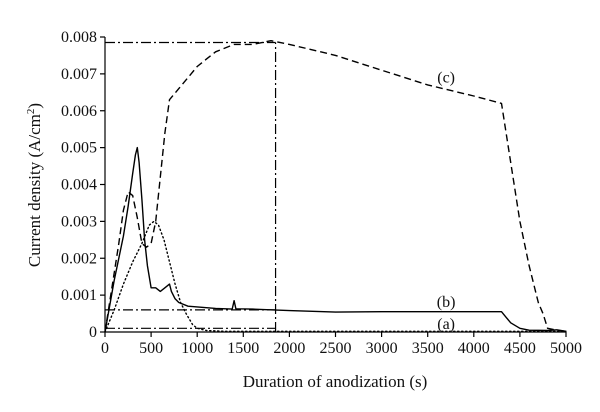  Describe the element at coordinates (243, 348) in the screenshot. I see `x-tick-label: 1500` at that location.